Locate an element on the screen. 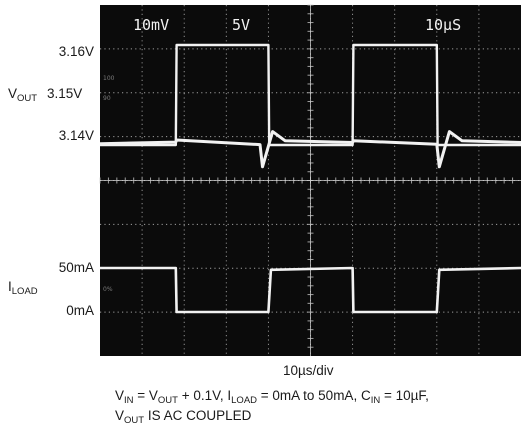  time-scale-label: 10μS is located at coordinates (443, 25).